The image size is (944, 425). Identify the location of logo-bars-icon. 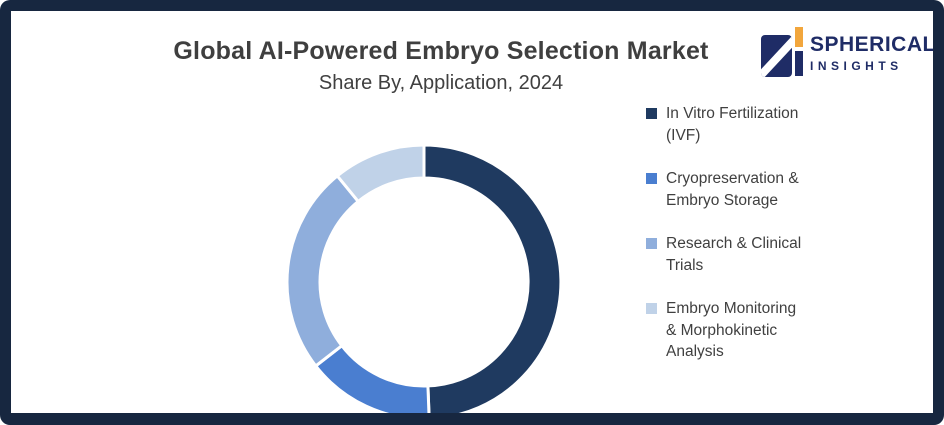
(799, 51).